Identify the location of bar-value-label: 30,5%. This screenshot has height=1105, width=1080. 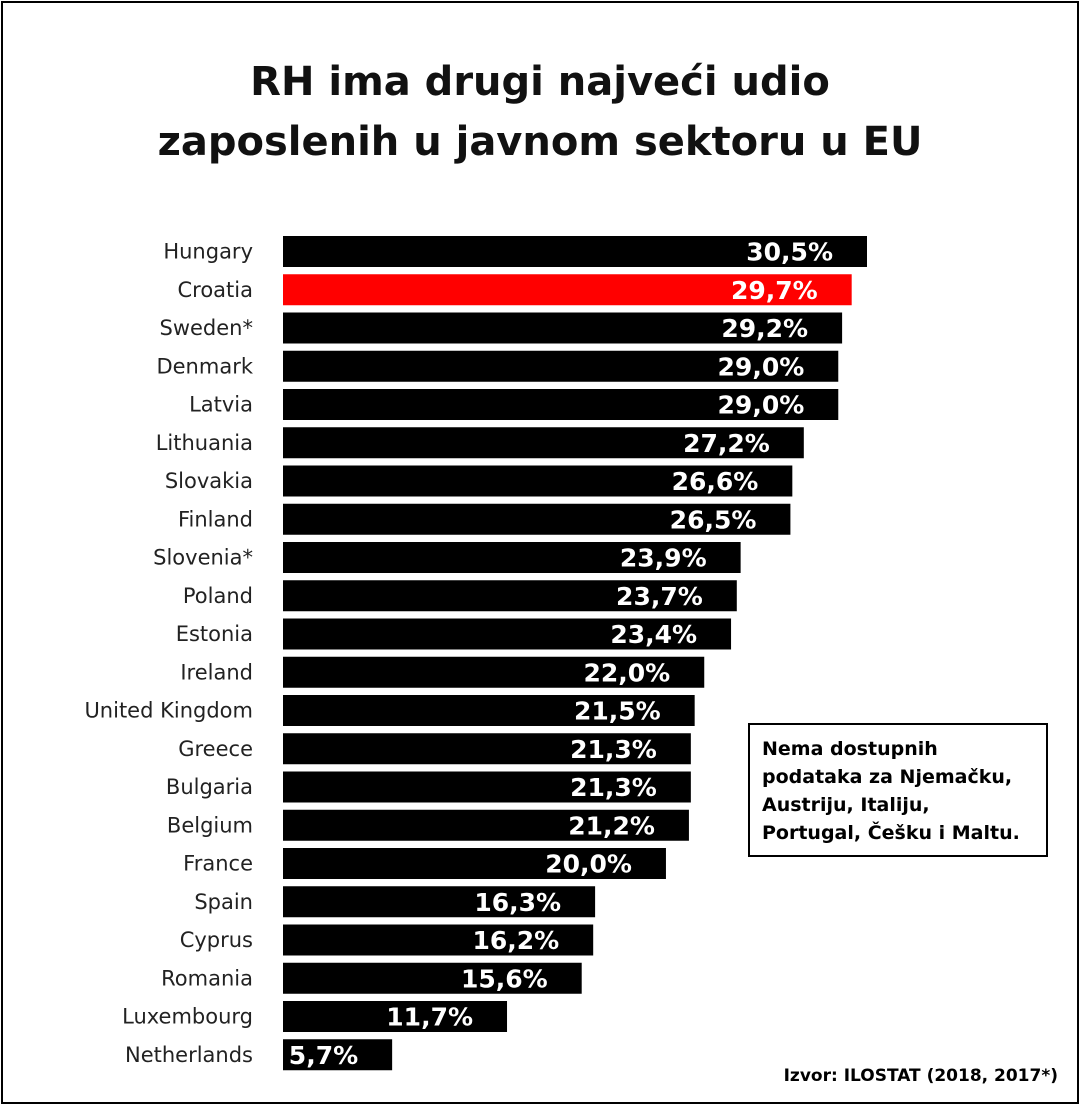
(789, 252).